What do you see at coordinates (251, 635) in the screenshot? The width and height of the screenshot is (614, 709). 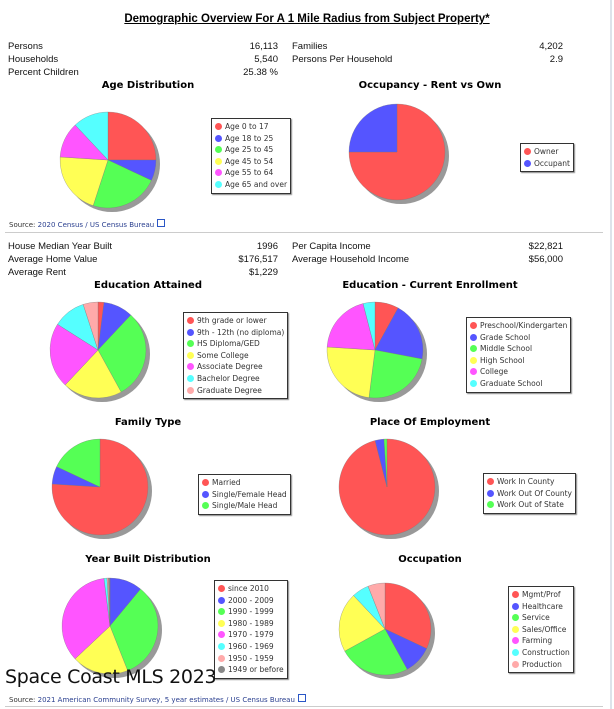 I see `legend-label: 1970 - 1979` at bounding box center [251, 635].